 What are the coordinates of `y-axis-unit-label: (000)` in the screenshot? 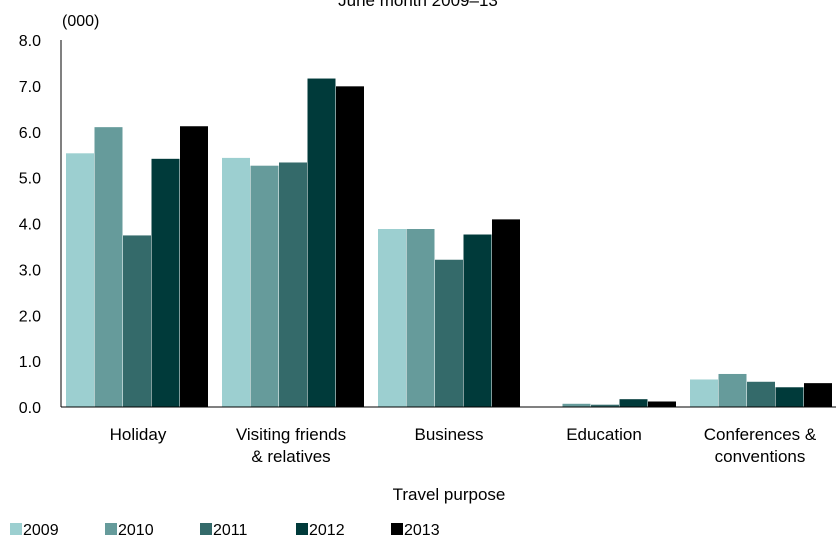 It's located at (80, 21).